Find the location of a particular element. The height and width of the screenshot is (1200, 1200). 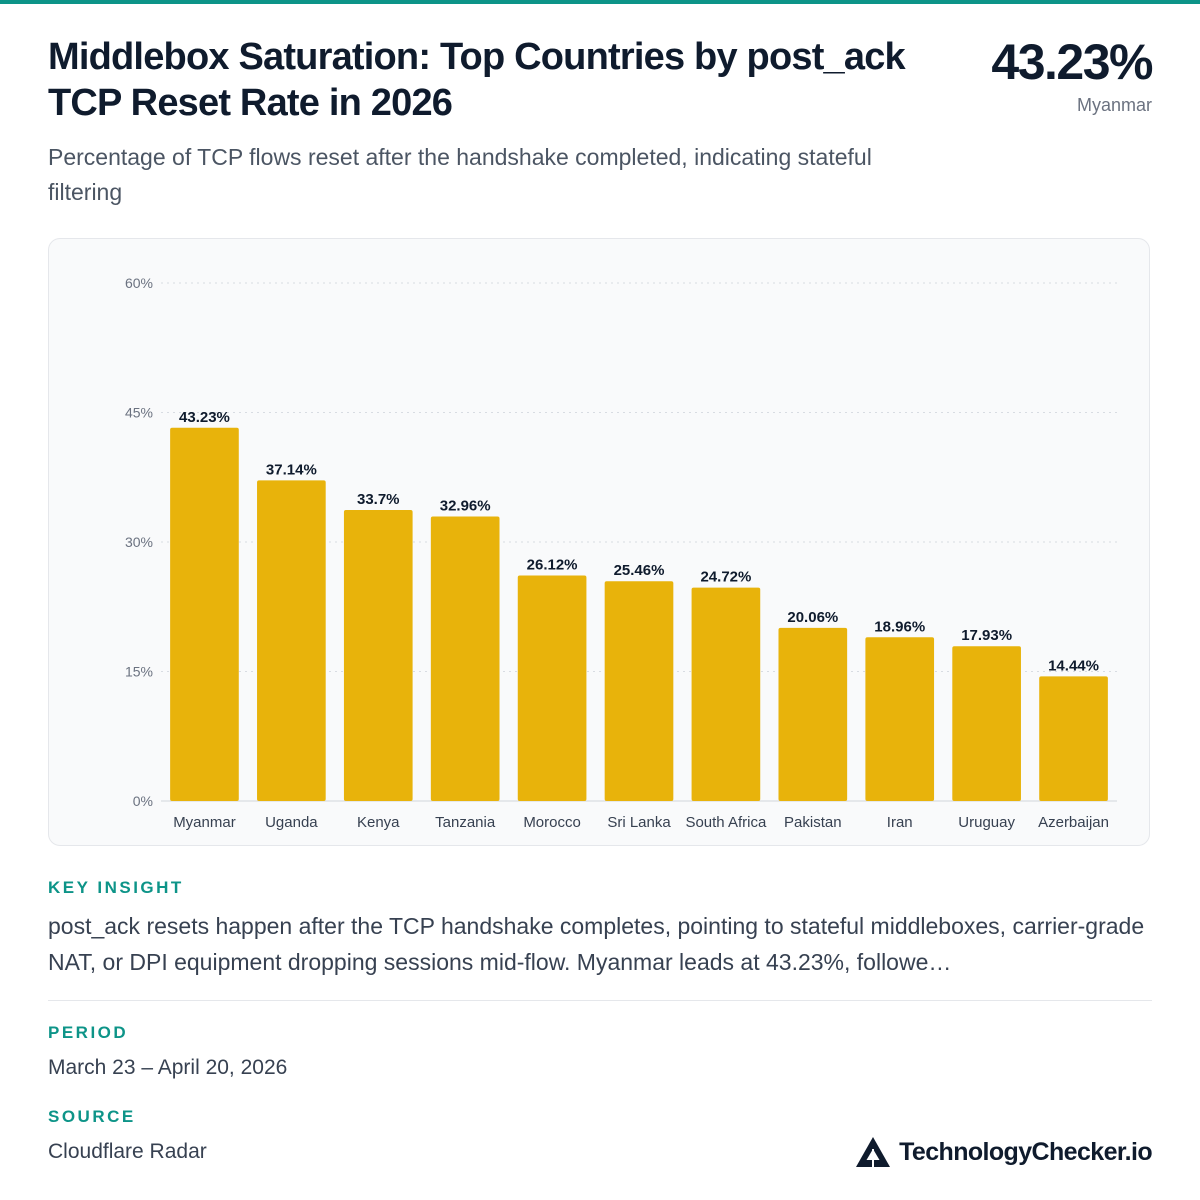

x-tick-label: Uruguay is located at coordinates (986, 822).